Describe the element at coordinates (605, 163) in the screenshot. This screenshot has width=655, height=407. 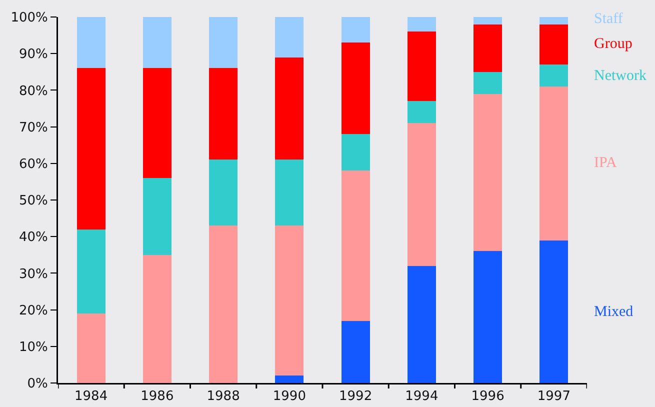
I see `series-label: IPA` at that location.